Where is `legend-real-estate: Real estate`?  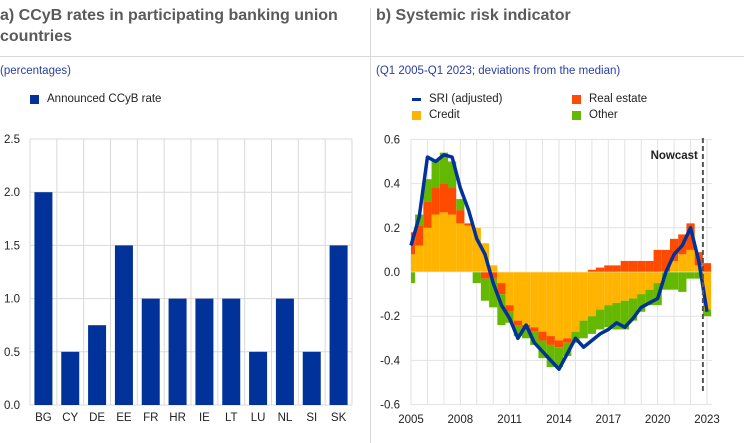 legend-real-estate: Real estate is located at coordinates (609, 99).